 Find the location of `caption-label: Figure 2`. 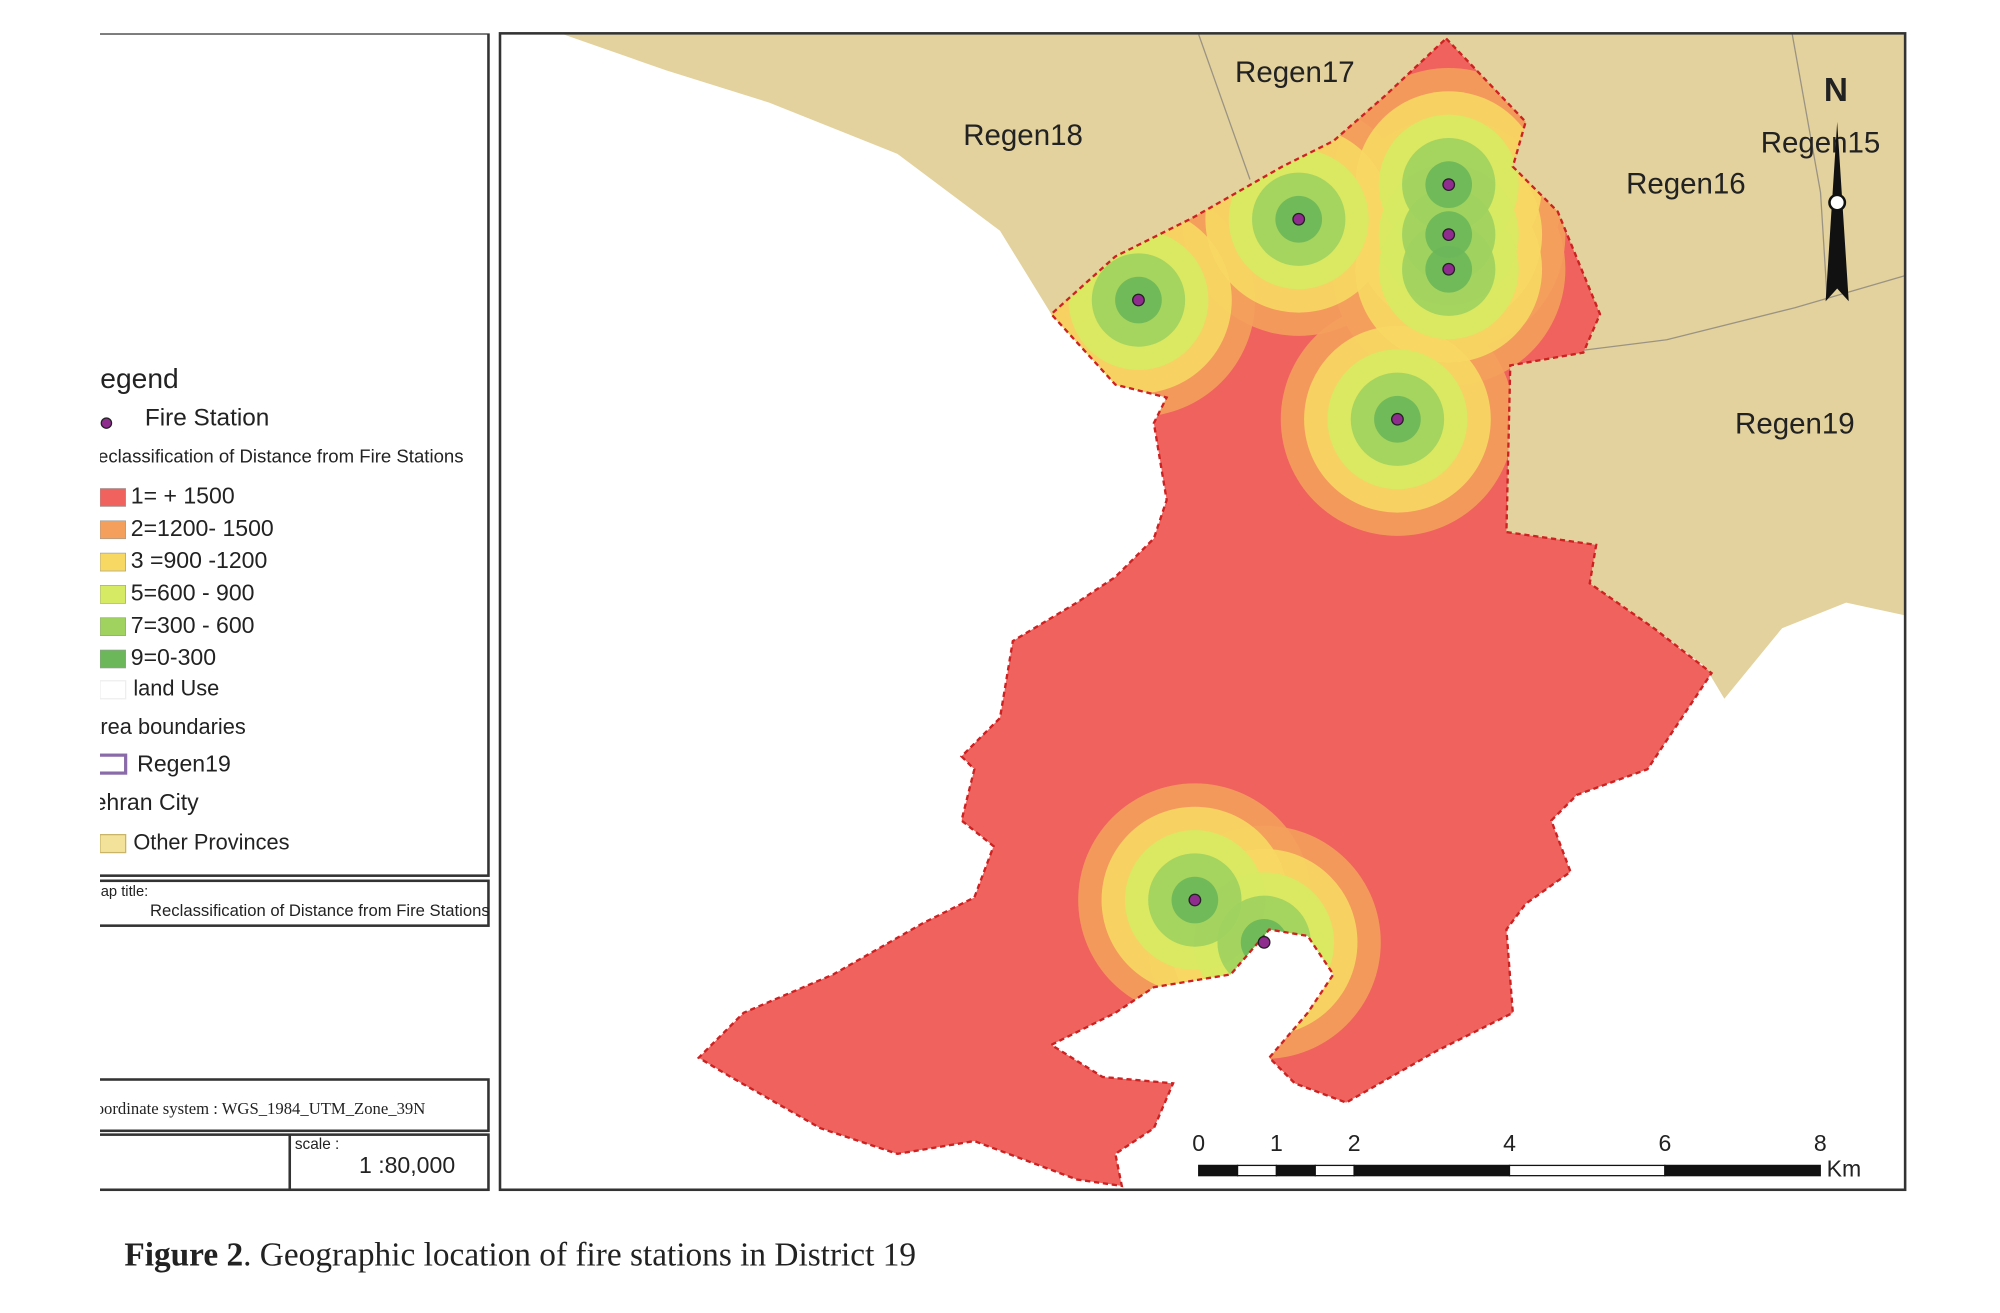

caption-label: Figure 2 is located at coordinates (183, 1254).